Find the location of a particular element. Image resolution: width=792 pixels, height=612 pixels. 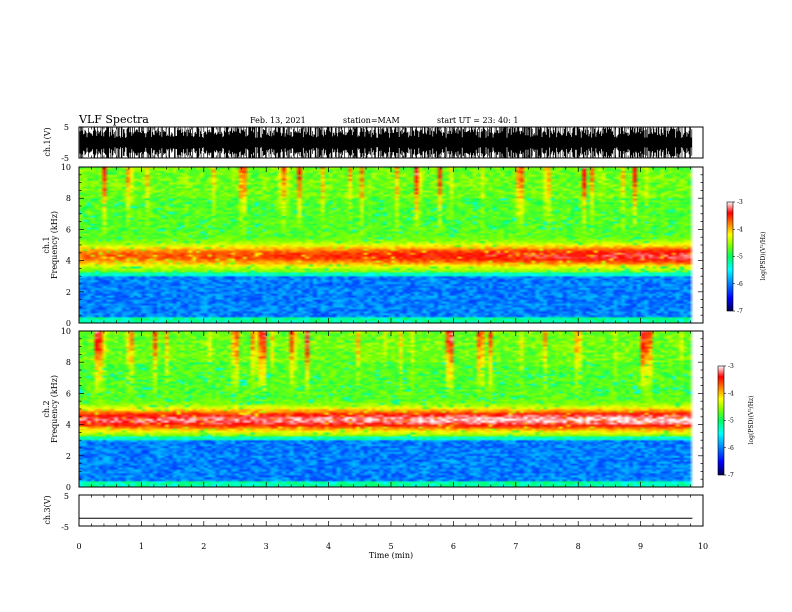

time-tick-label: 9 is located at coordinates (640, 546).